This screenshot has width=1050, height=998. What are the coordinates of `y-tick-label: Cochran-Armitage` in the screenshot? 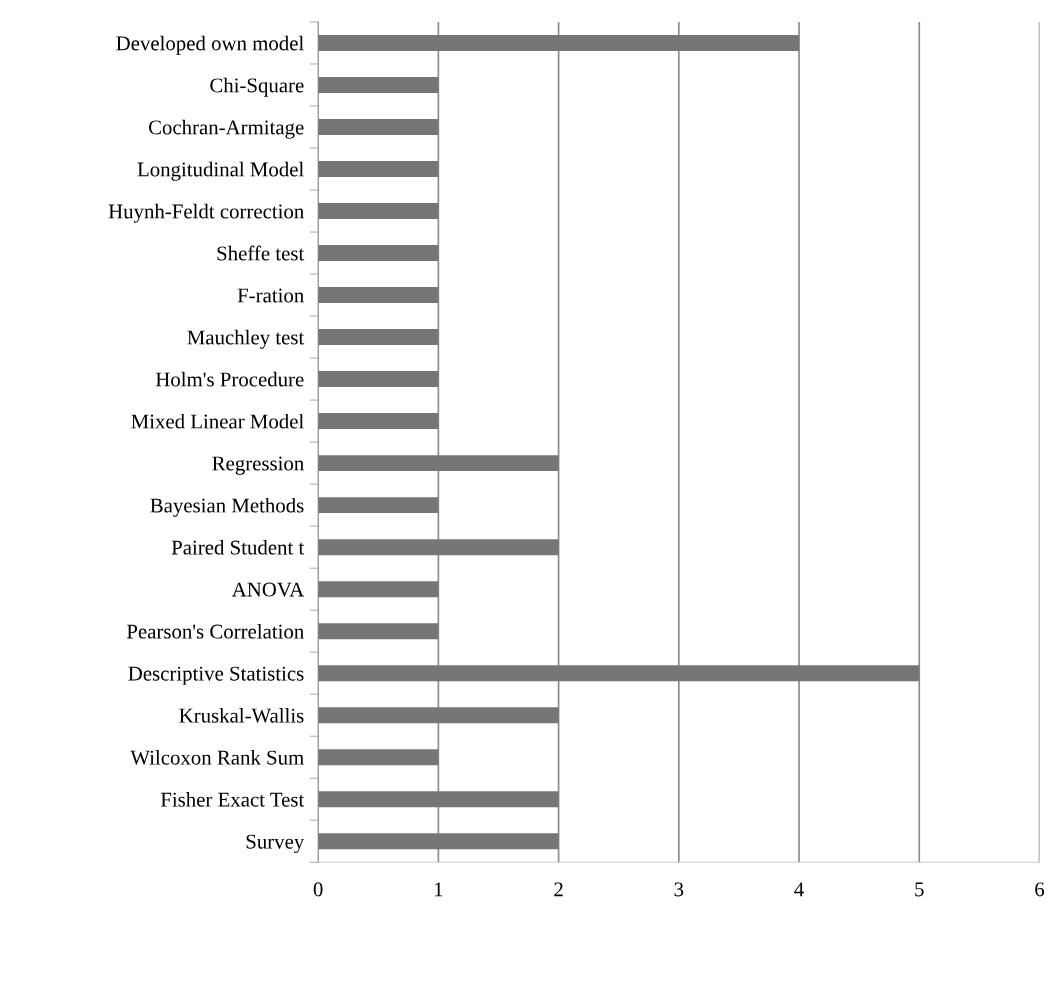 It's located at (226, 129).